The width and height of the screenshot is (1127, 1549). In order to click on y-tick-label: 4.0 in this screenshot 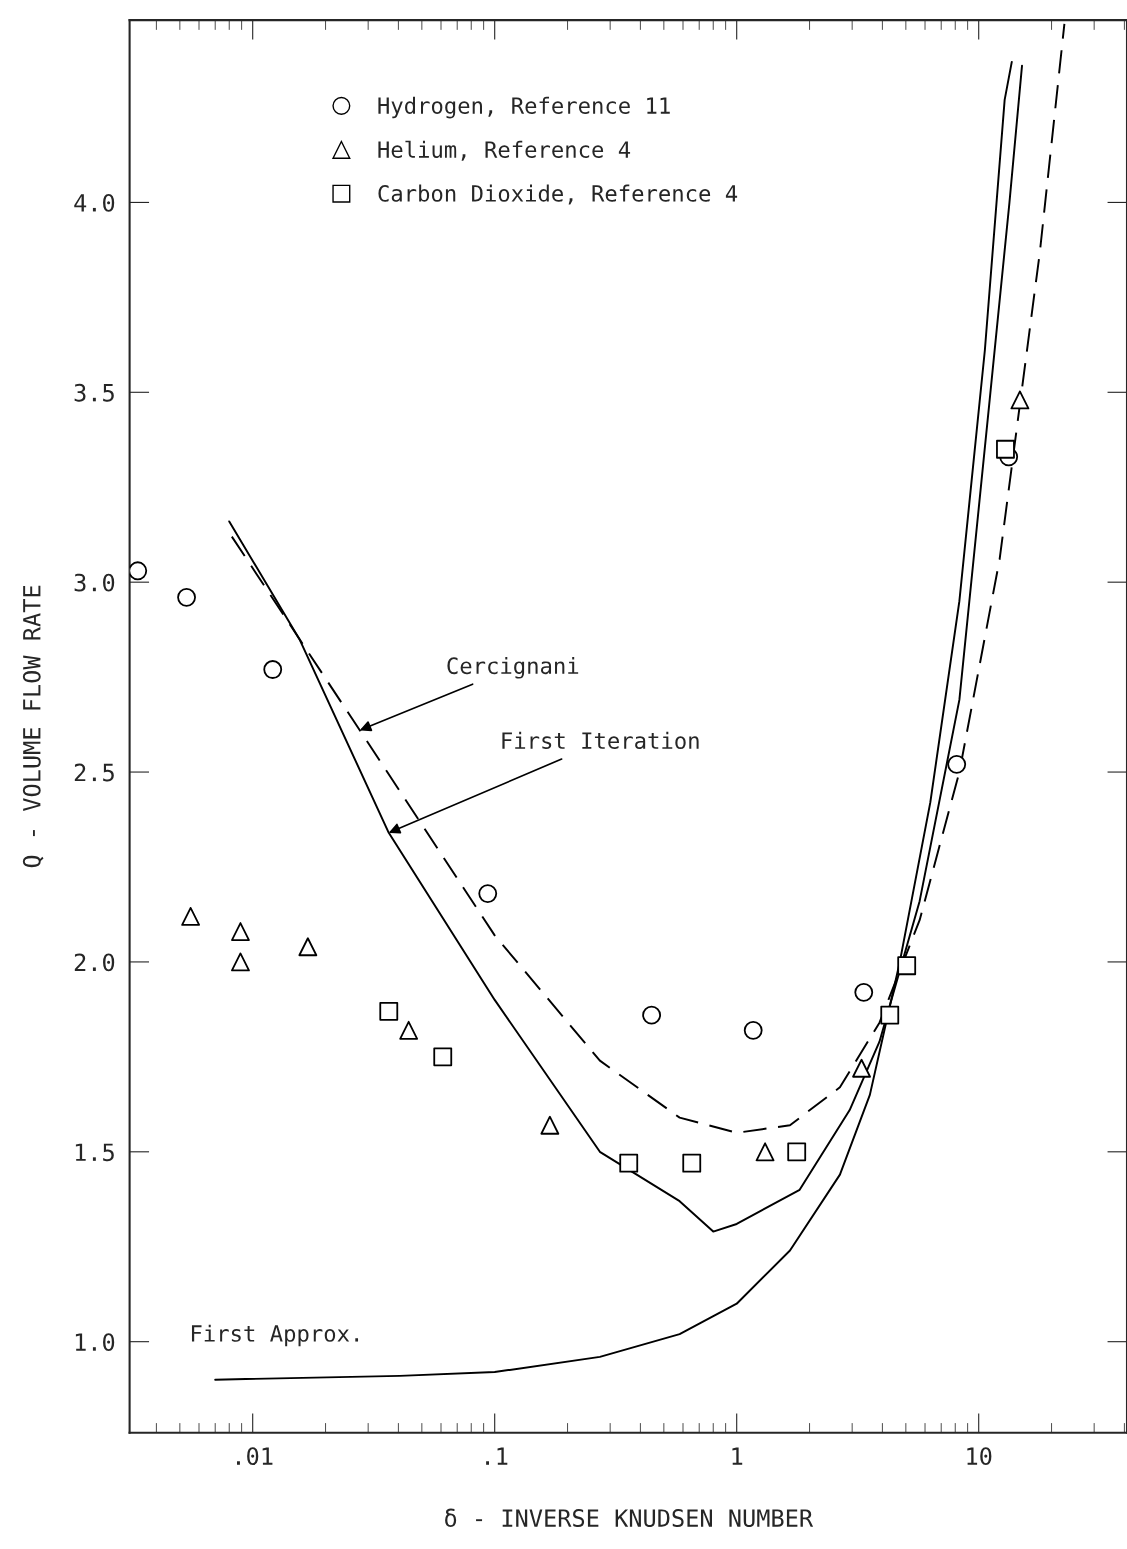, I will do `click(94, 202)`.